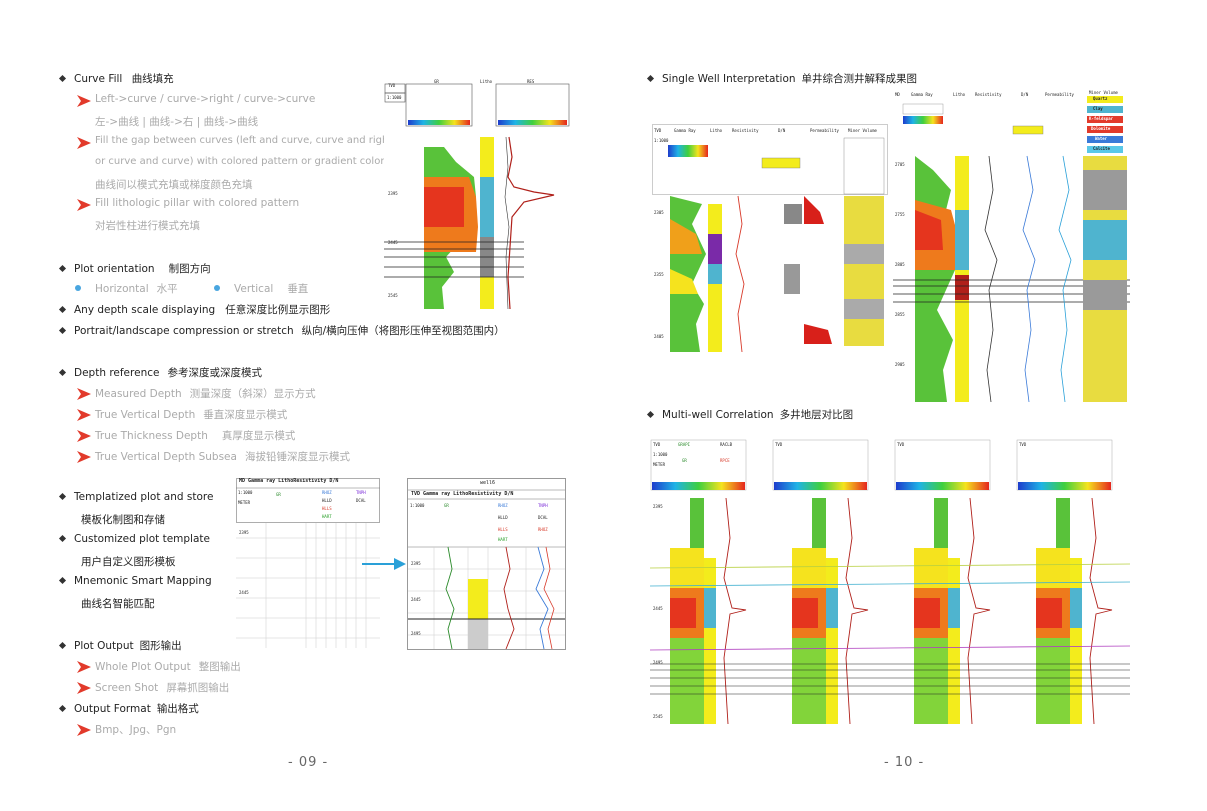  I want to click on bullet-customized: Customized plot template, so click(134, 539).